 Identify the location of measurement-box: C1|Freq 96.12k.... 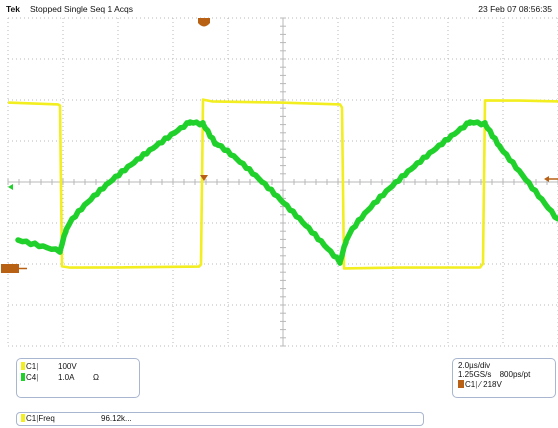
(220, 419).